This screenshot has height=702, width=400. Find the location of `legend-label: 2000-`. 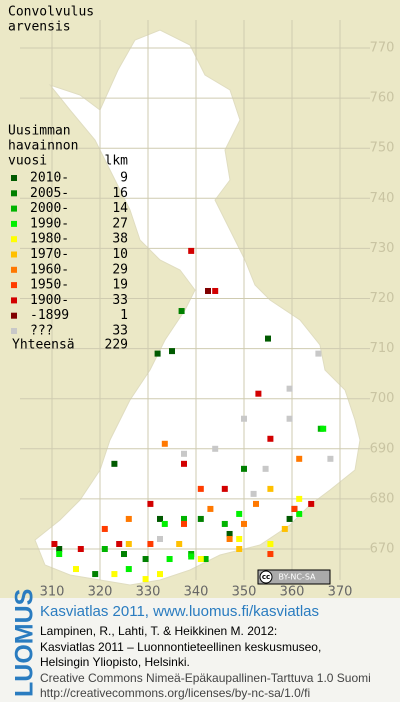

legend-label: 2000- is located at coordinates (49, 208).